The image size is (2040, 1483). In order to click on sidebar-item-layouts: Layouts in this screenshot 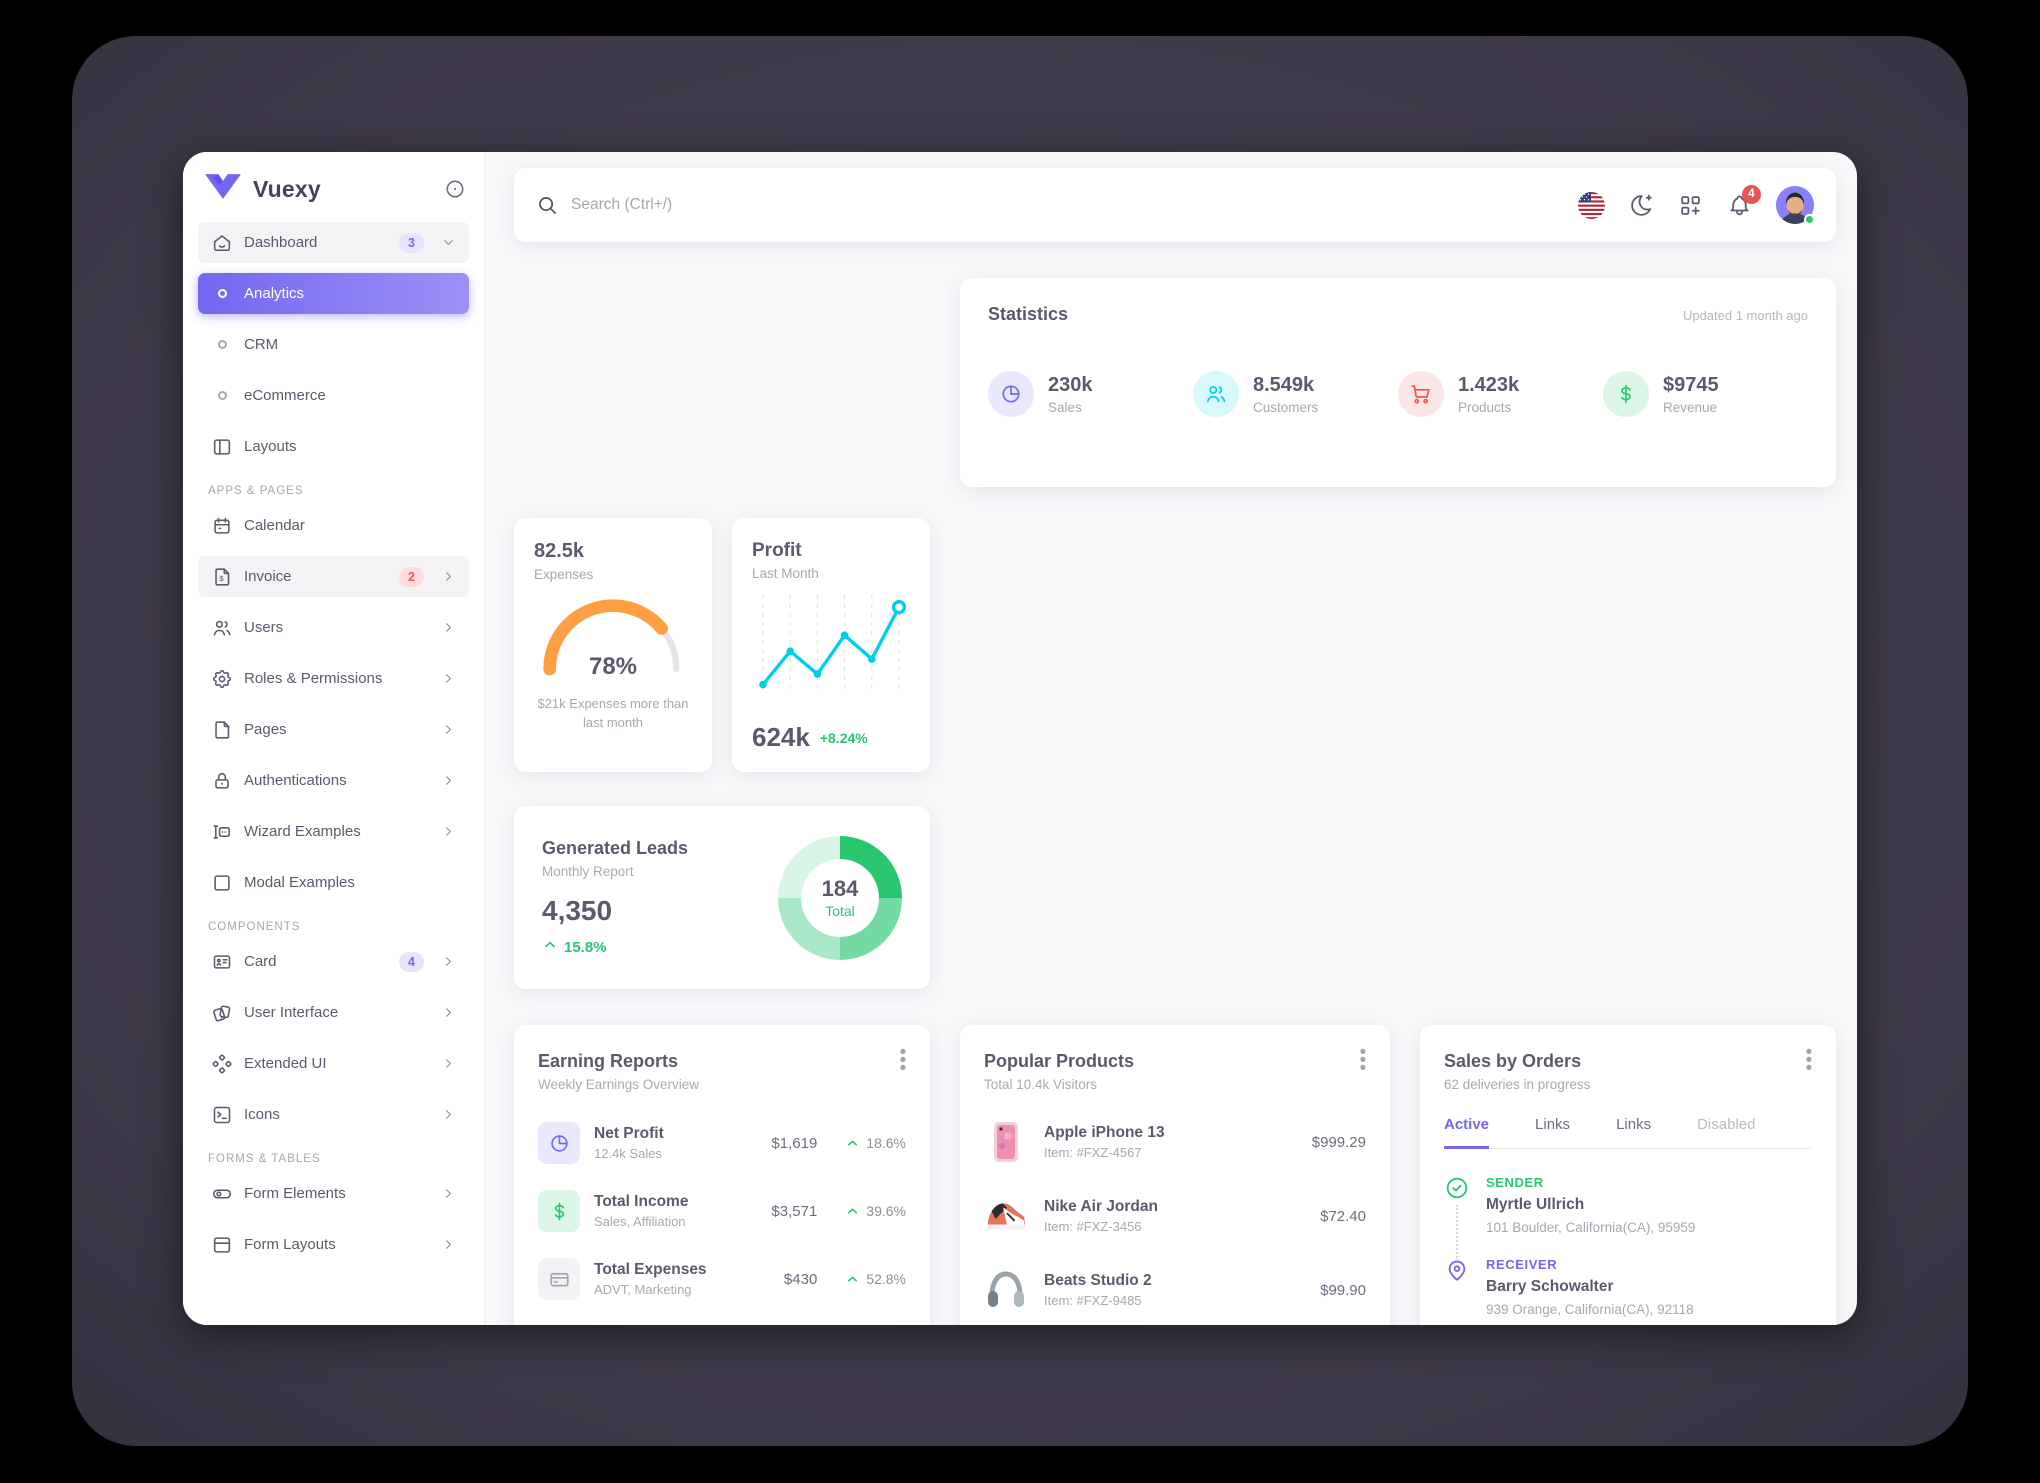, I will do `click(333, 446)`.